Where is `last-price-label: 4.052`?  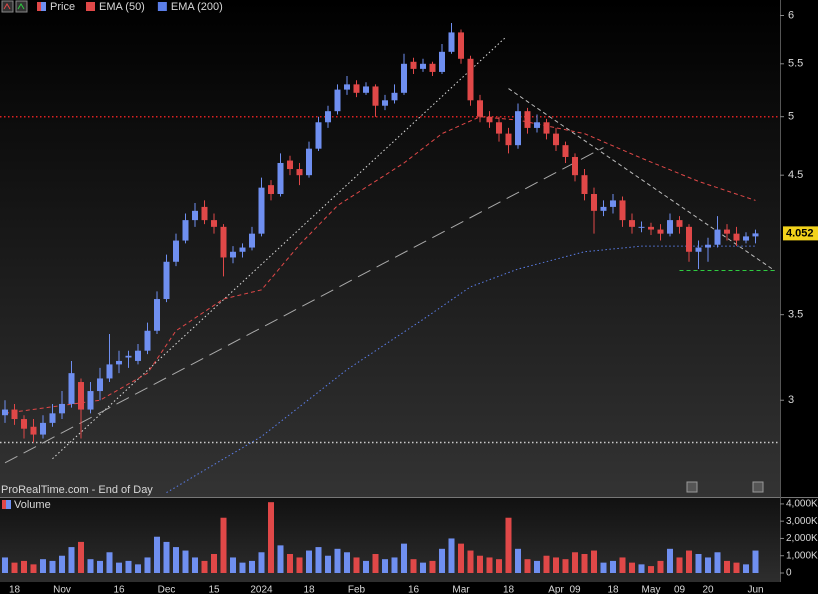
last-price-label: 4.052 is located at coordinates (800, 233).